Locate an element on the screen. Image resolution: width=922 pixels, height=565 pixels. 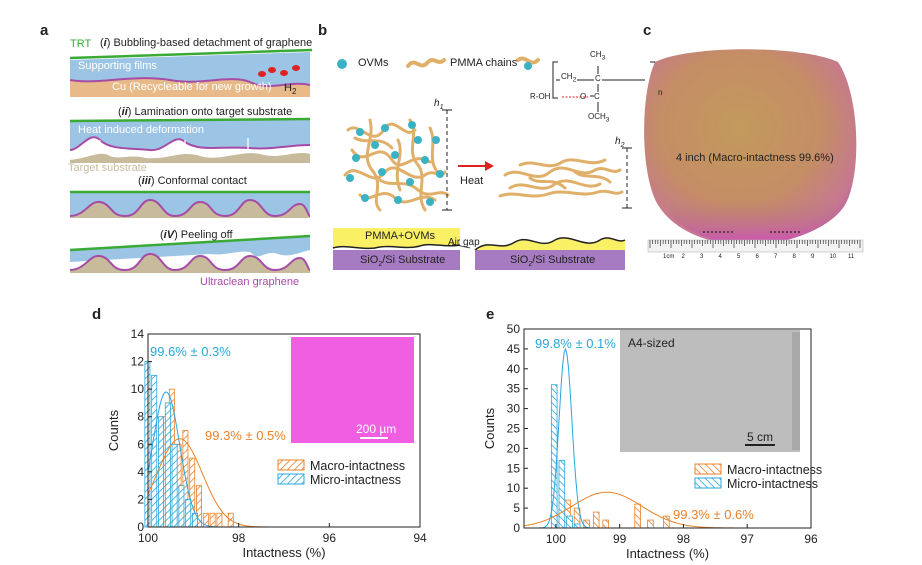
chem-n: n is located at coordinates (660, 92).